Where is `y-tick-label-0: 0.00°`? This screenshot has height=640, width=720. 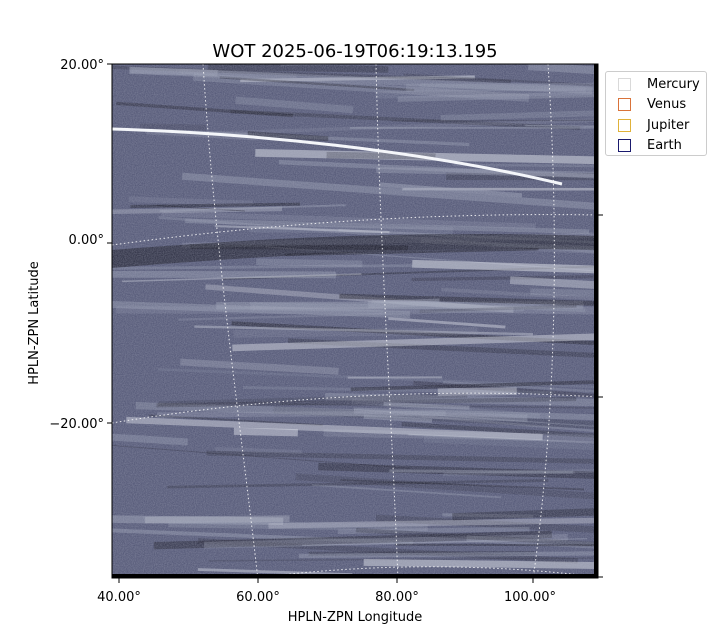 y-tick-label-0: 0.00° is located at coordinates (86, 240).